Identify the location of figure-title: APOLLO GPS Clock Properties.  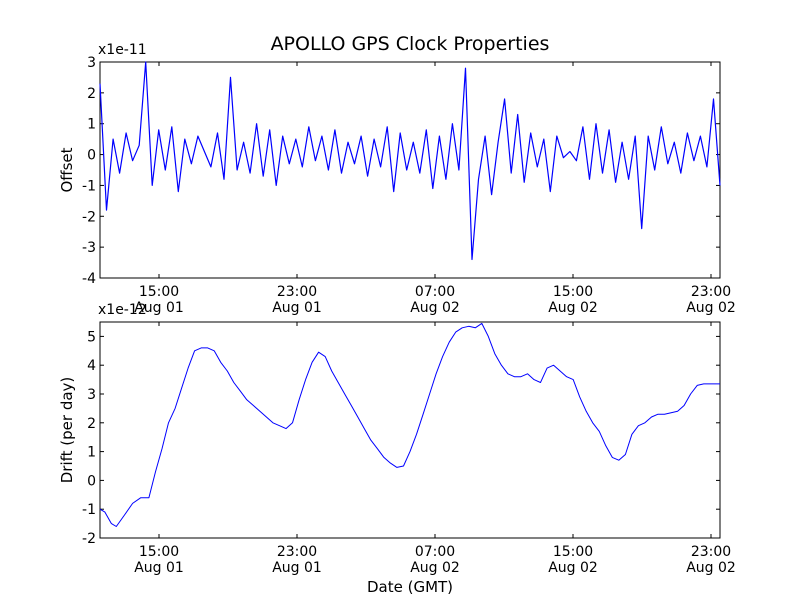
(410, 44).